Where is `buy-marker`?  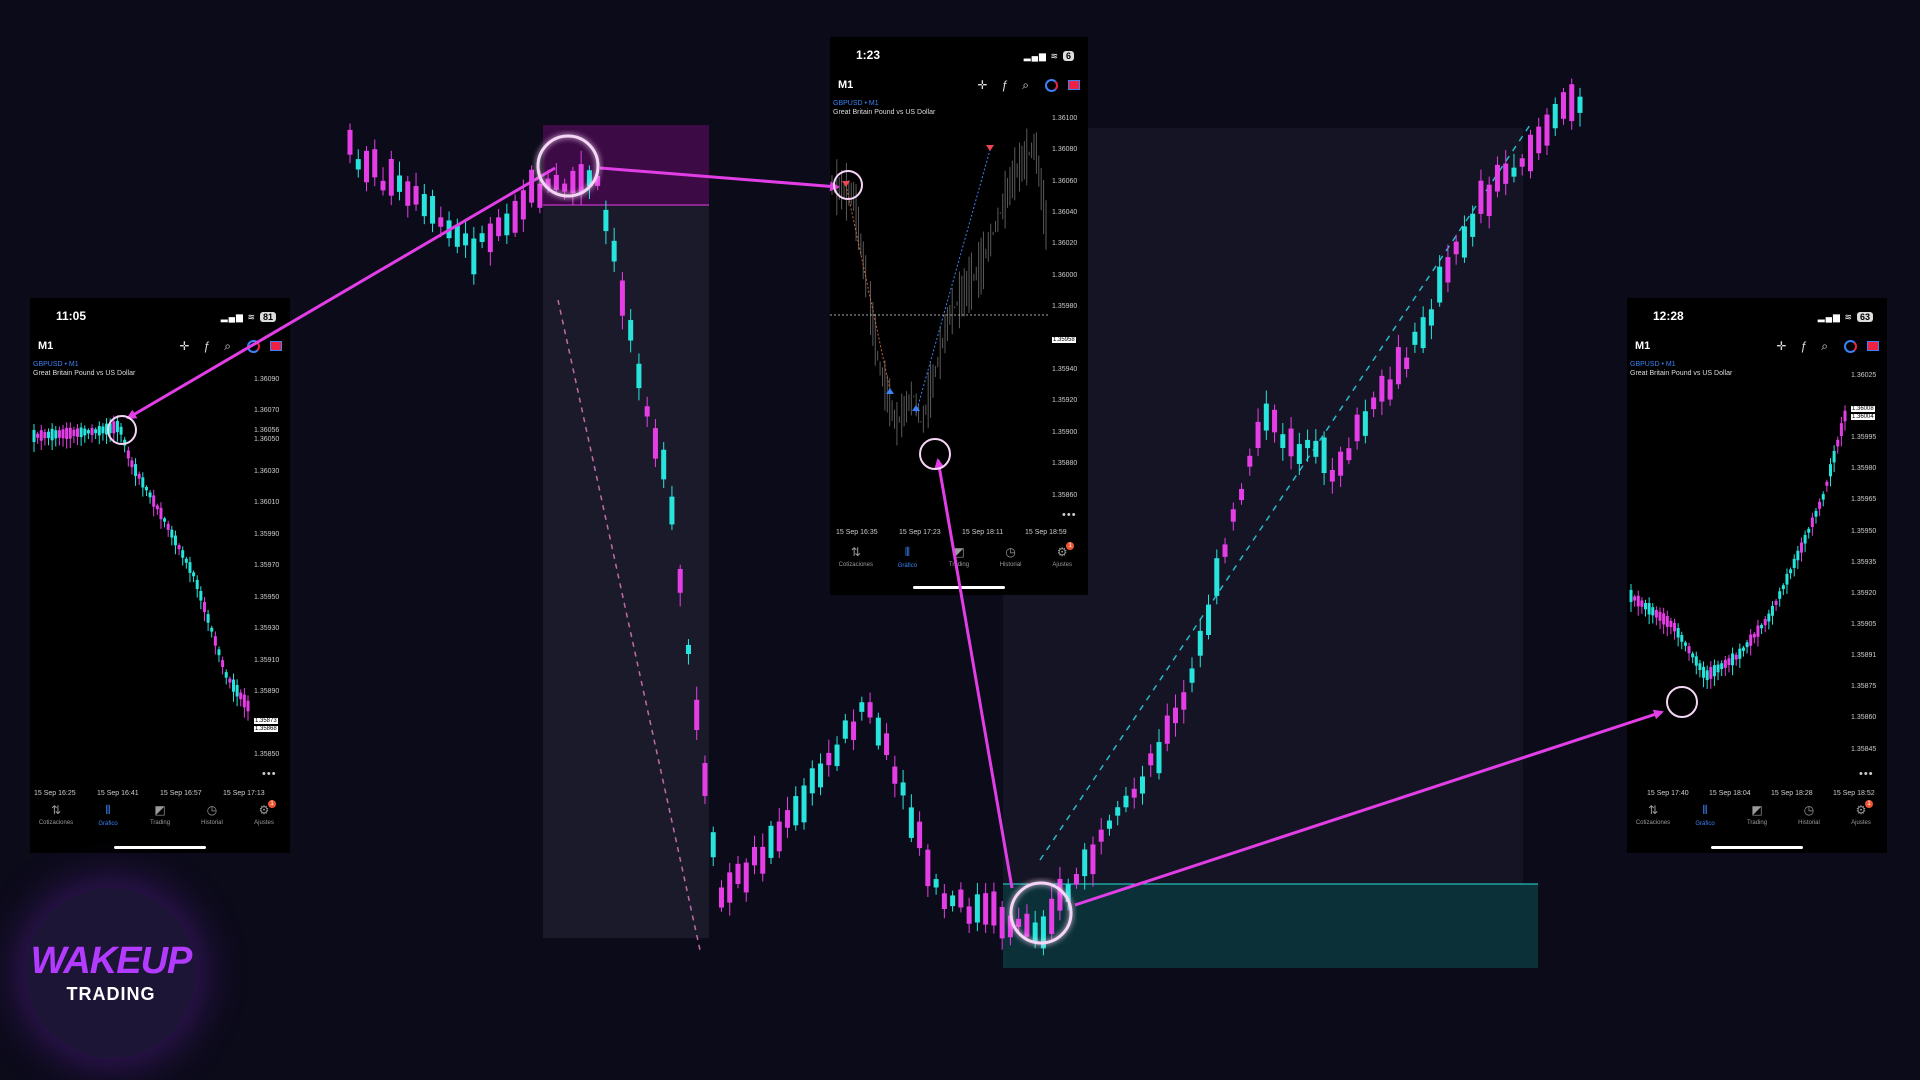
buy-marker is located at coordinates (890, 391).